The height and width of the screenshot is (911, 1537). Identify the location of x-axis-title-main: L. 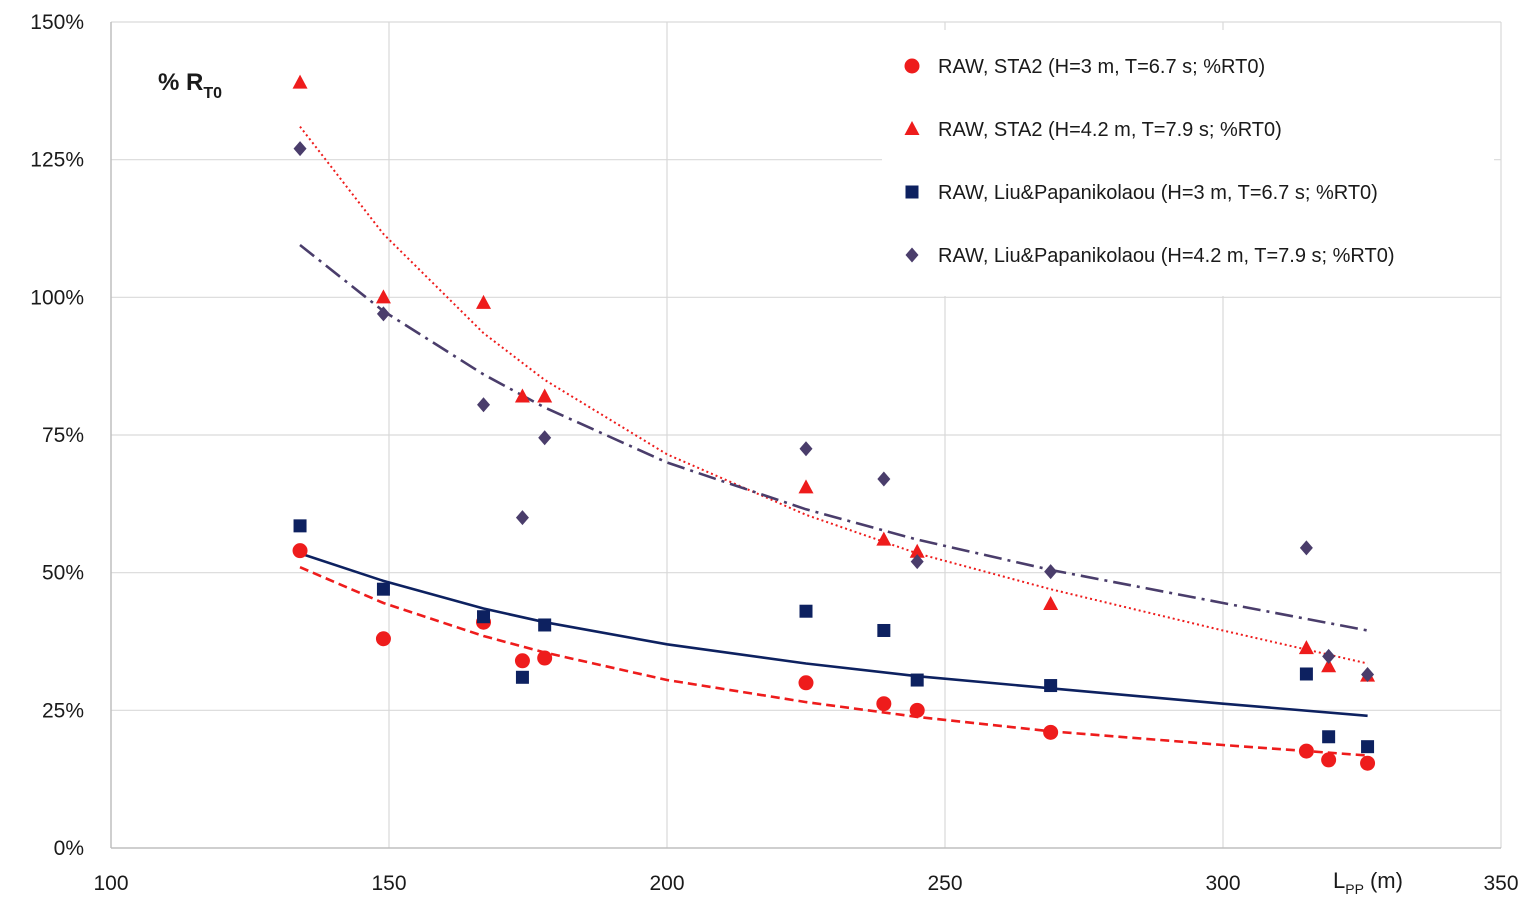
(1339, 880).